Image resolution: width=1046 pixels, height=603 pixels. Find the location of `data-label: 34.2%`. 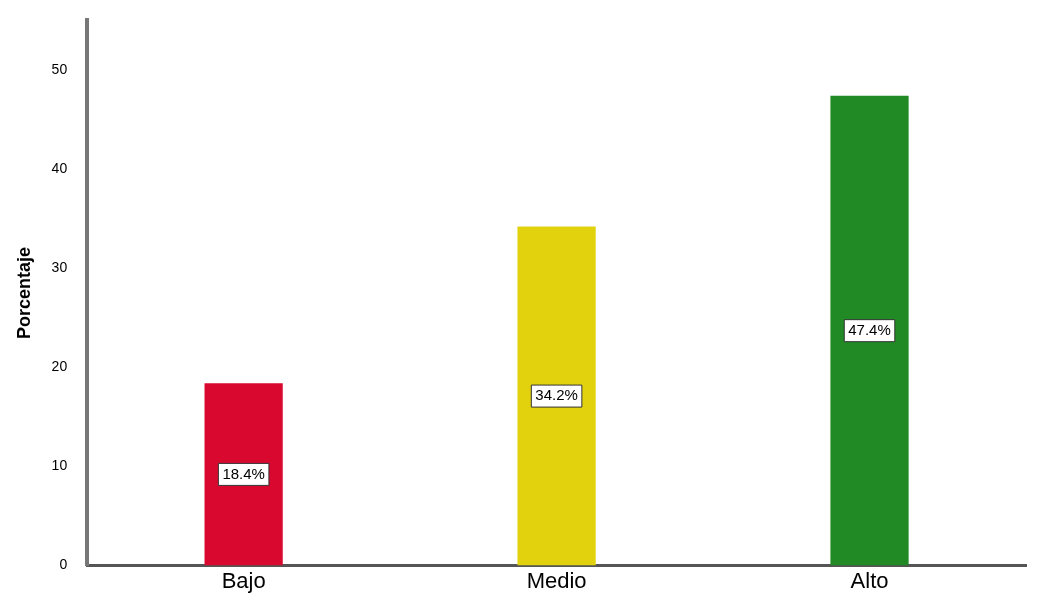

data-label: 34.2% is located at coordinates (556, 395).